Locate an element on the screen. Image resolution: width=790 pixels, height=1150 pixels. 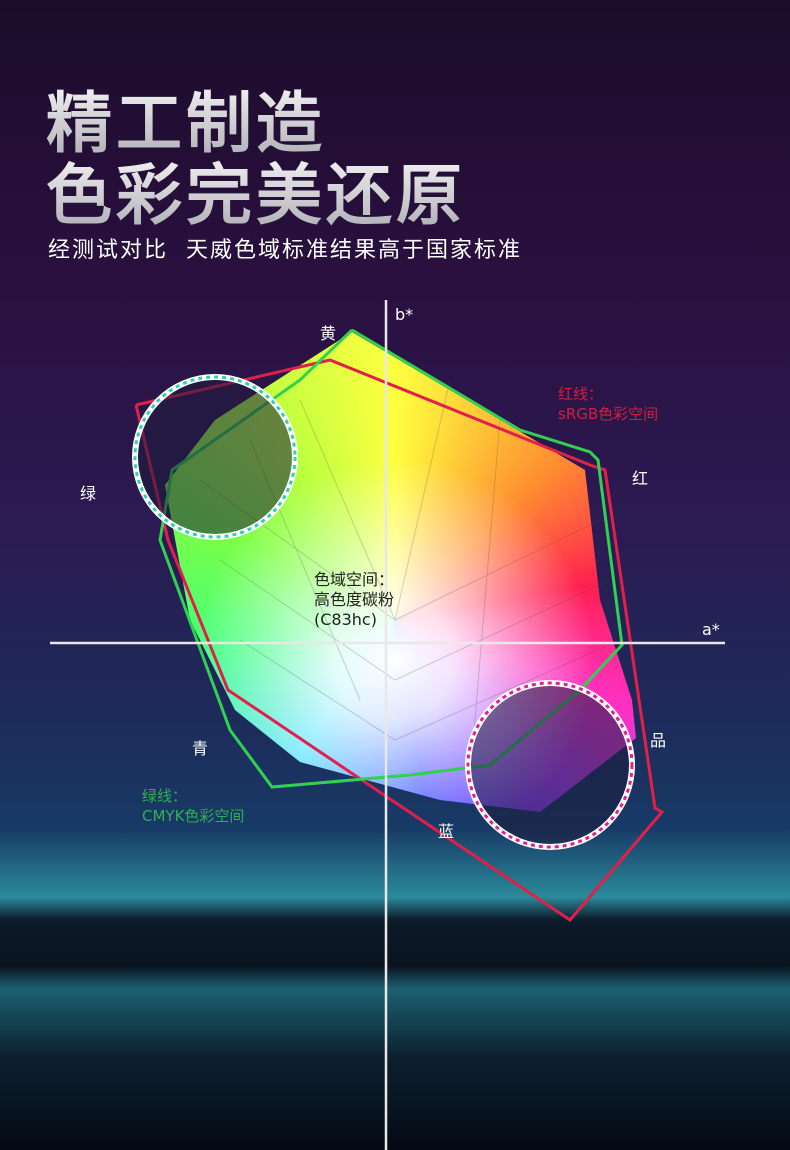
center-label: 色域空间： 高色度碳粉 (C83hc) is located at coordinates (354, 599).